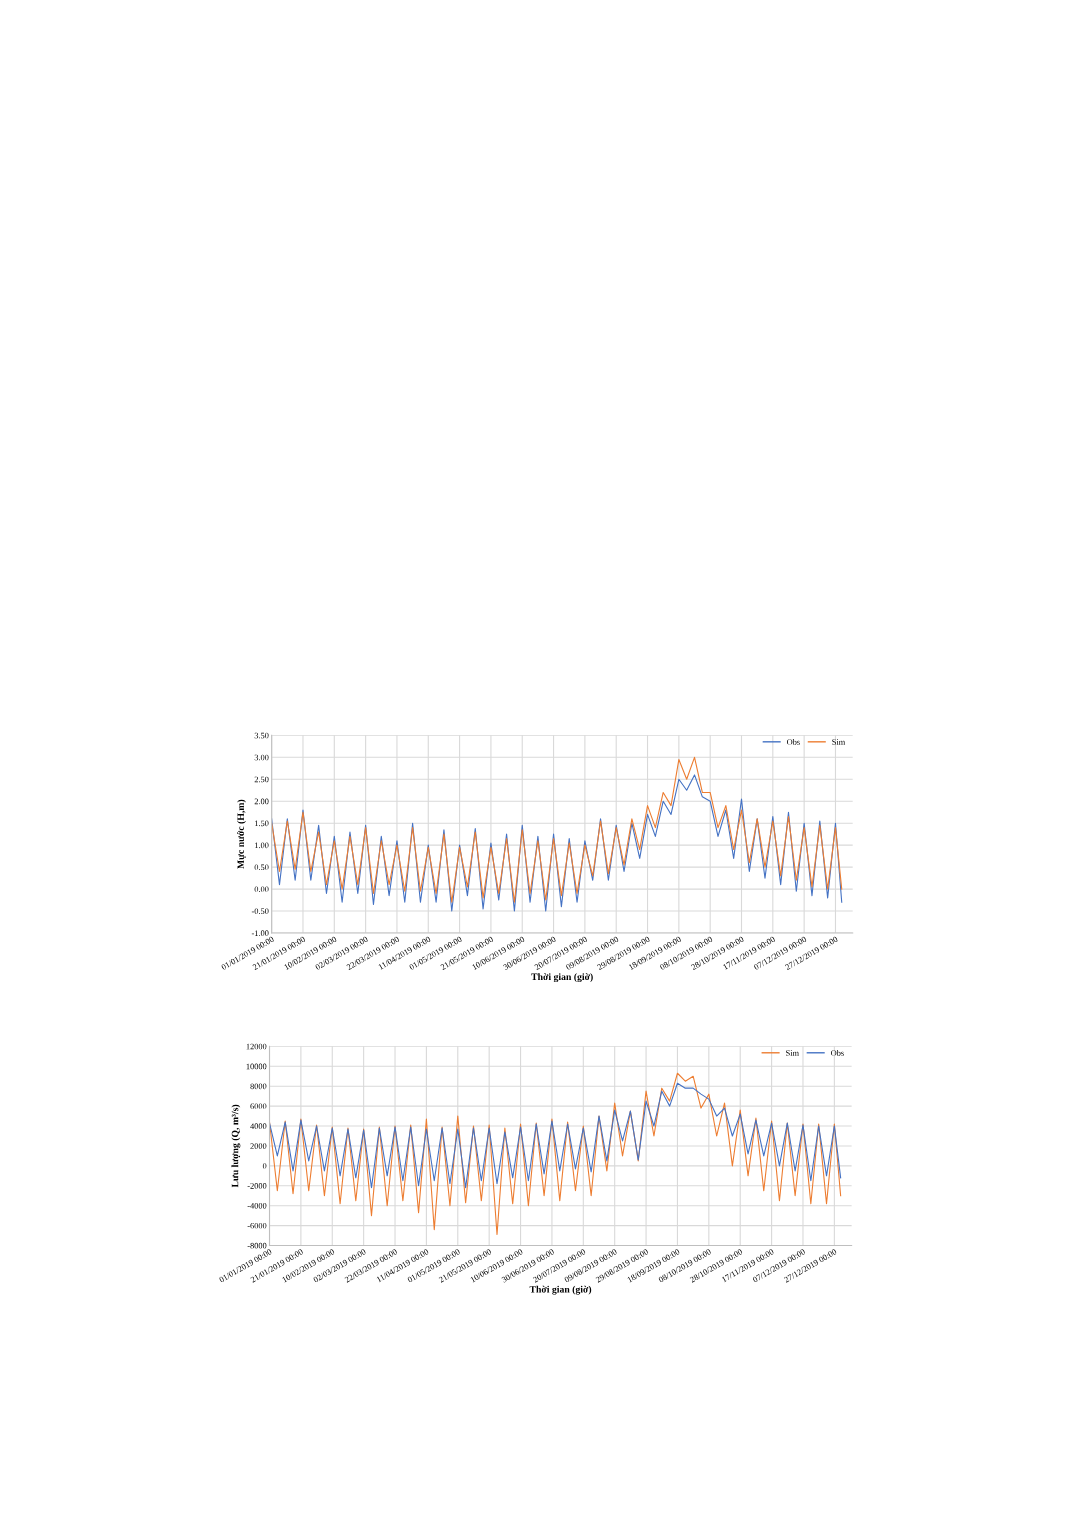 This screenshot has width=1078, height=1532. I want to click on y-tick-label: 10000, so click(256, 1066).